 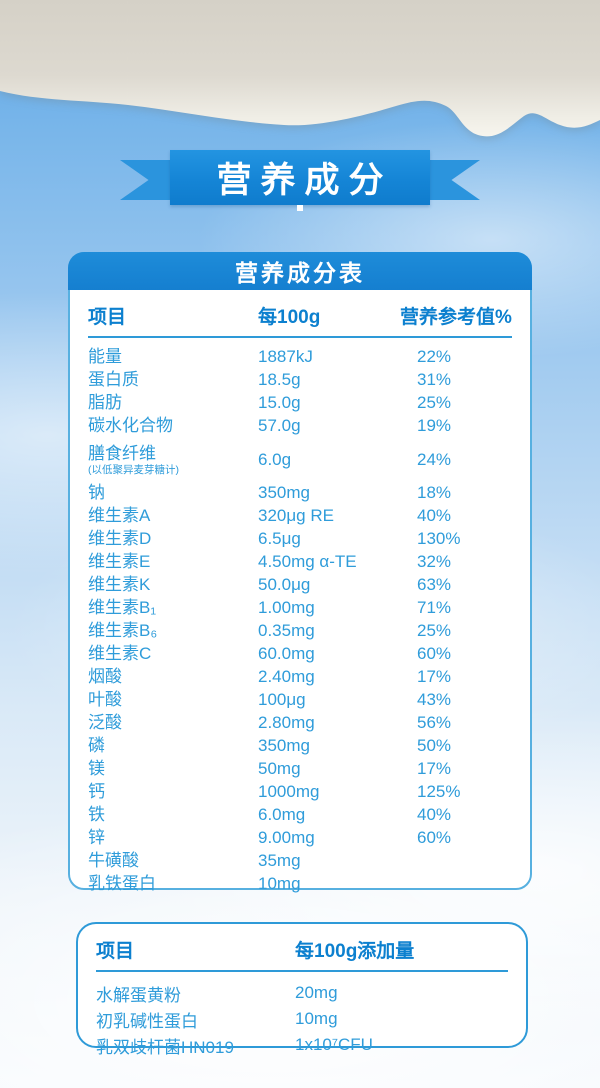 What do you see at coordinates (284, 746) in the screenshot?
I see `nutrient-amount: 350mg` at bounding box center [284, 746].